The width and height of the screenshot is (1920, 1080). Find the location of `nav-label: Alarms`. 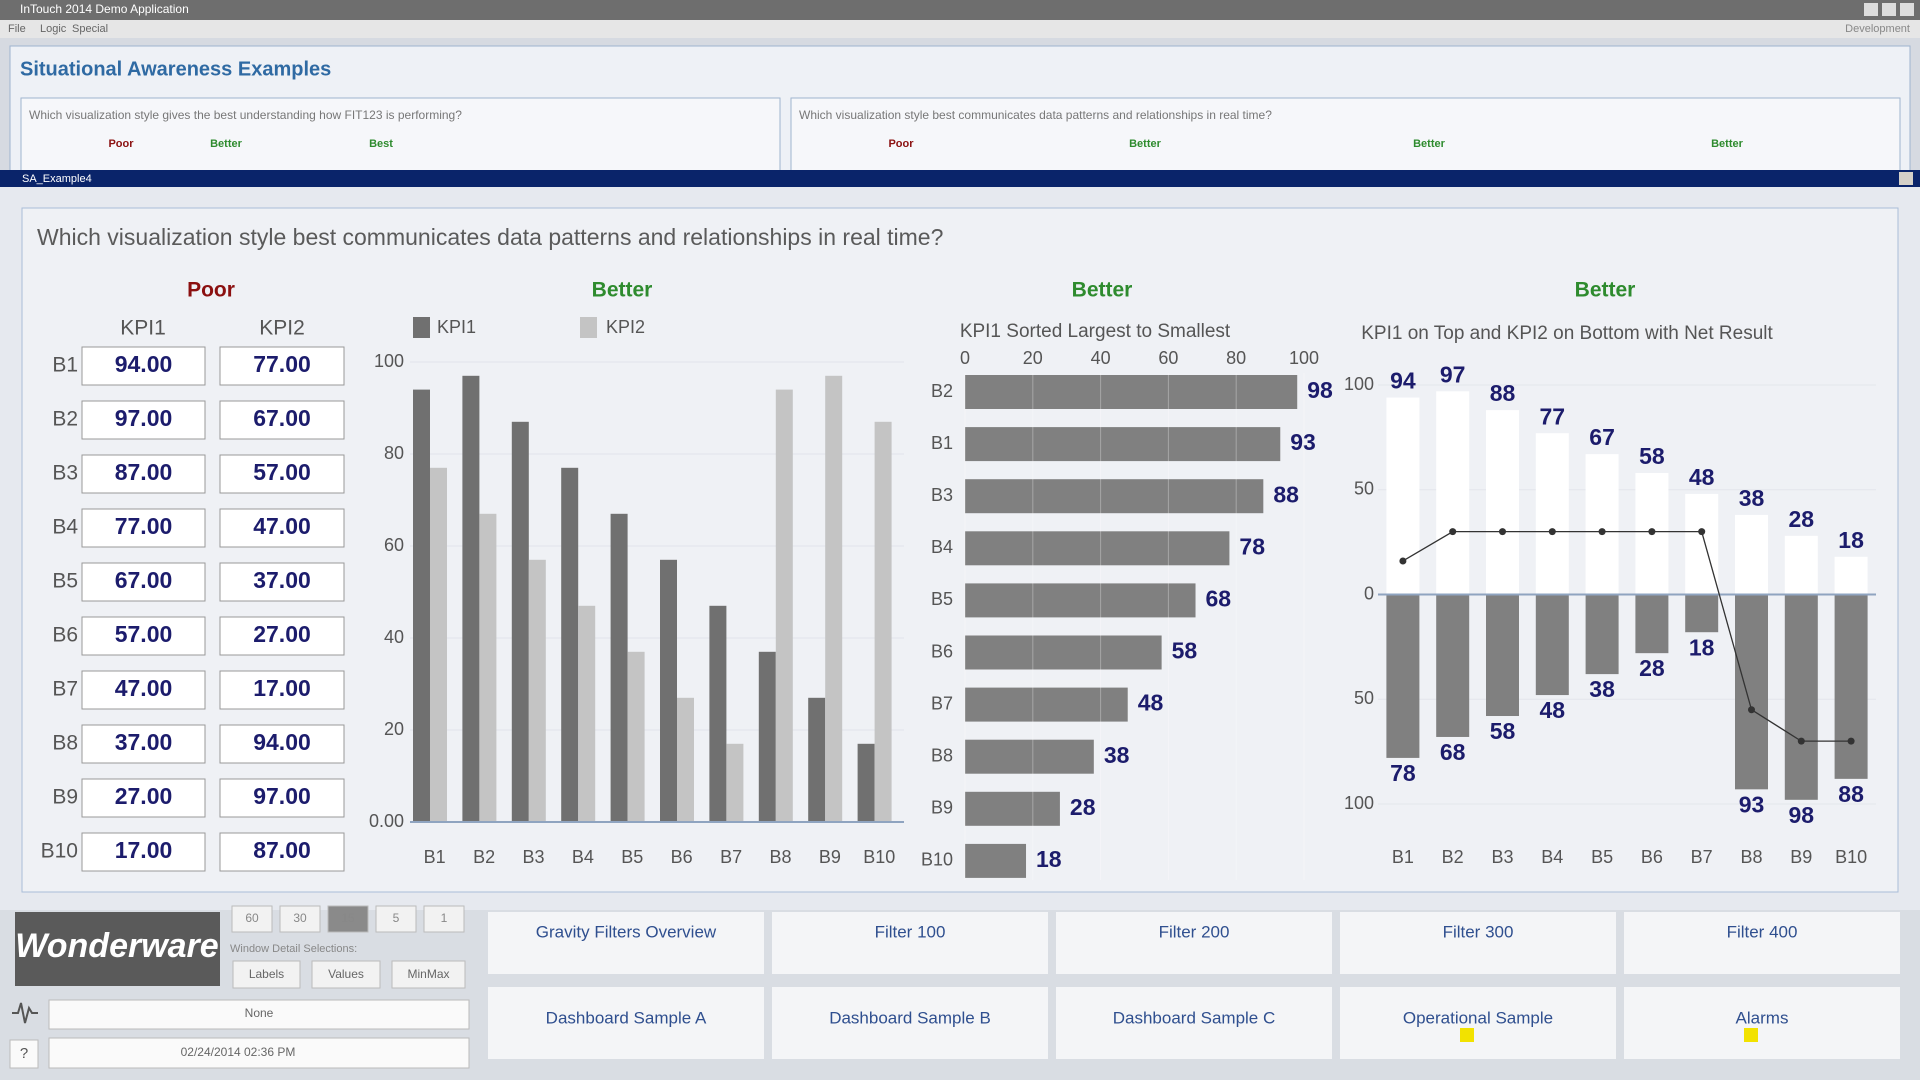

nav-label: Alarms is located at coordinates (1762, 1017).